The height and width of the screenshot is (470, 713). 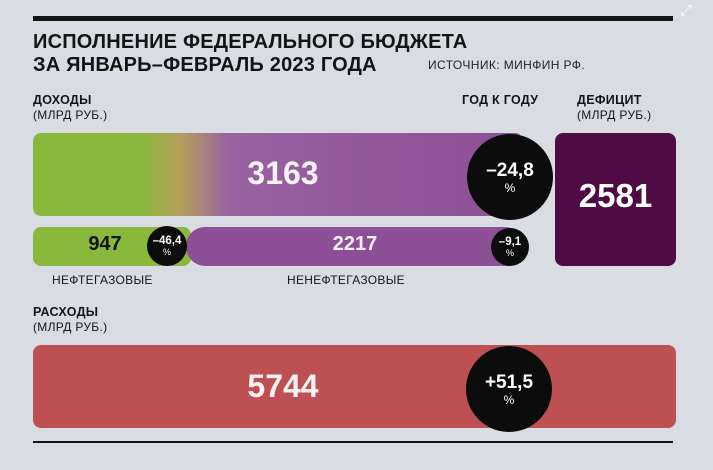 I want to click on oil-gas-yoy-badge: –46,4 %, so click(x=167, y=246).